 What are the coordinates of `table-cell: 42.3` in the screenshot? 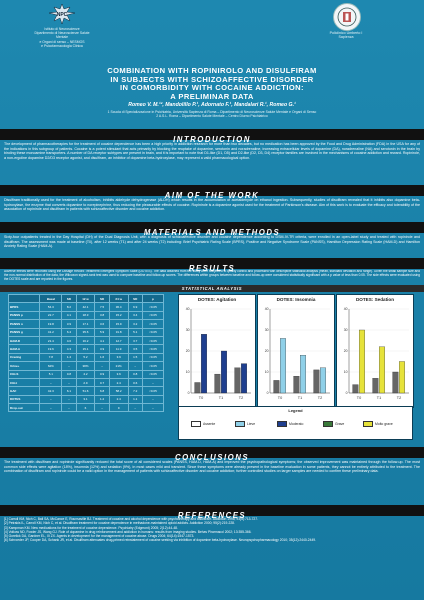 It's located at (51, 391).